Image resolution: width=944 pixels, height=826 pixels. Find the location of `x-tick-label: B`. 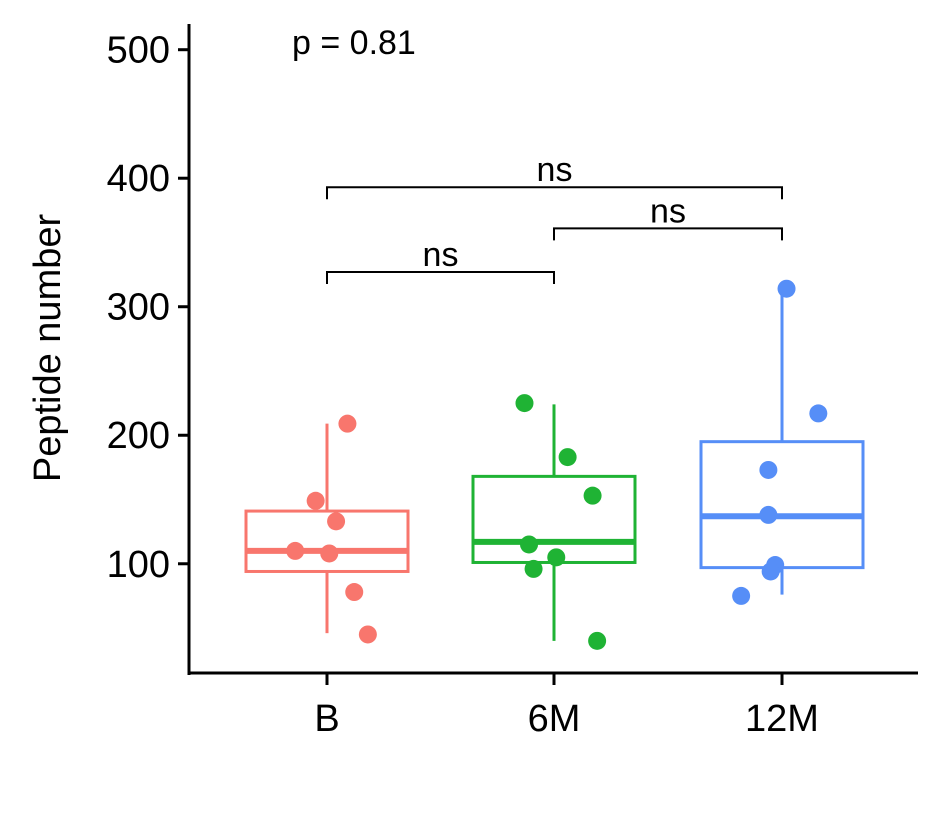

x-tick-label: B is located at coordinates (326, 719).